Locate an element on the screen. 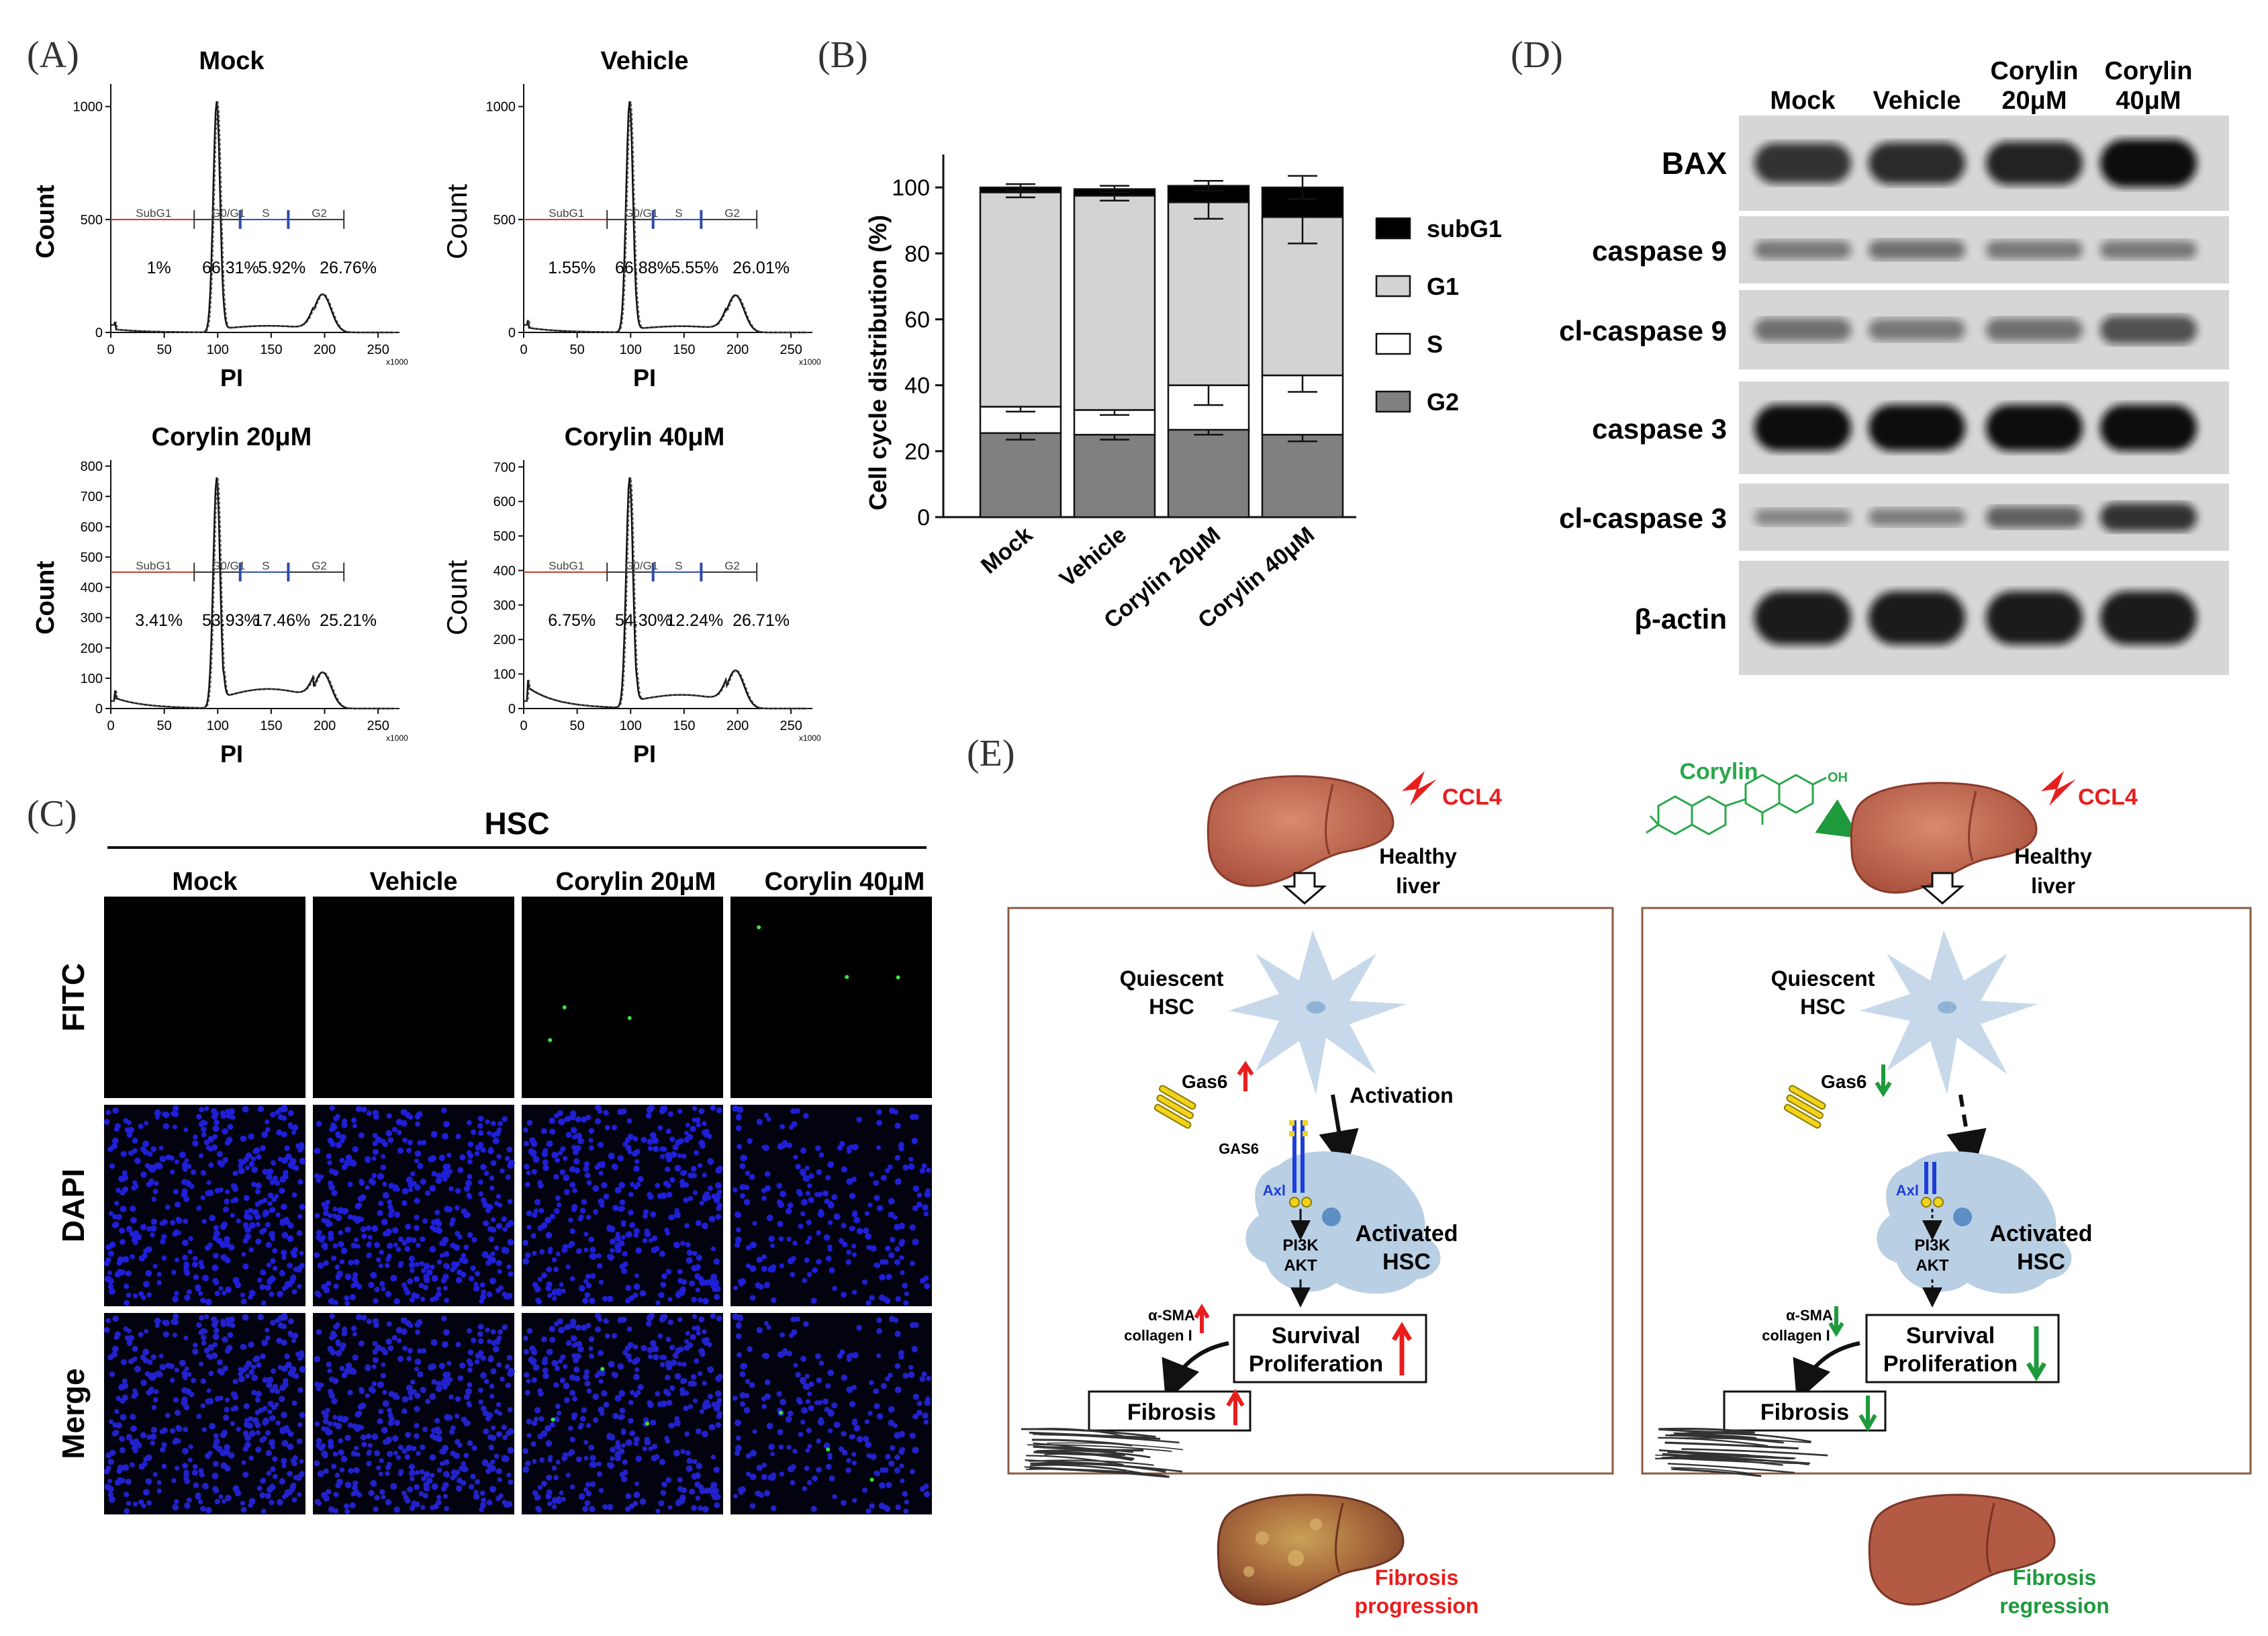  x-axis-label: PI is located at coordinates (644, 378).